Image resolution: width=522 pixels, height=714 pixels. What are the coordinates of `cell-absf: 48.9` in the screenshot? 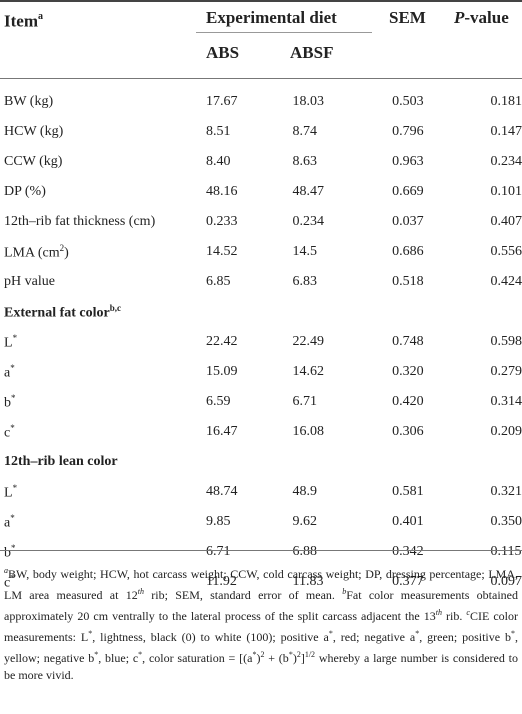 It's located at (305, 491).